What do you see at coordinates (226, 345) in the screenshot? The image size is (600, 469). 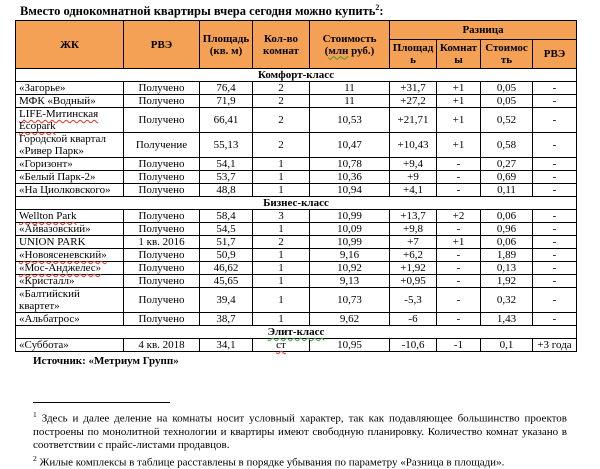 I see `cell-area: 34,1` at bounding box center [226, 345].